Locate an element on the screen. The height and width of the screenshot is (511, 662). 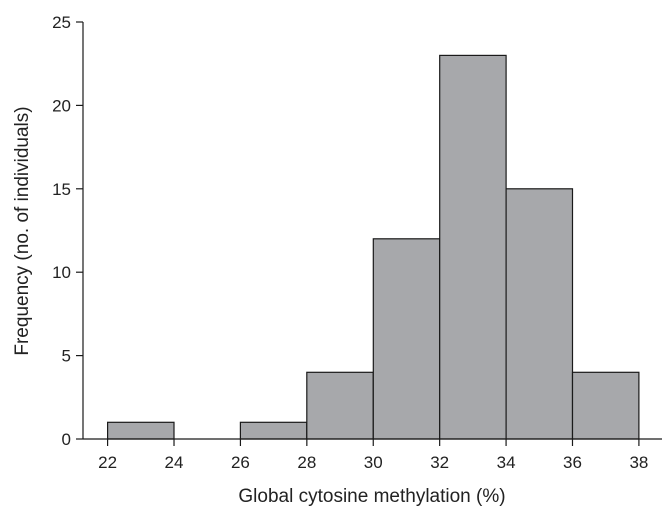
x-tick-label: 30 is located at coordinates (373, 462).